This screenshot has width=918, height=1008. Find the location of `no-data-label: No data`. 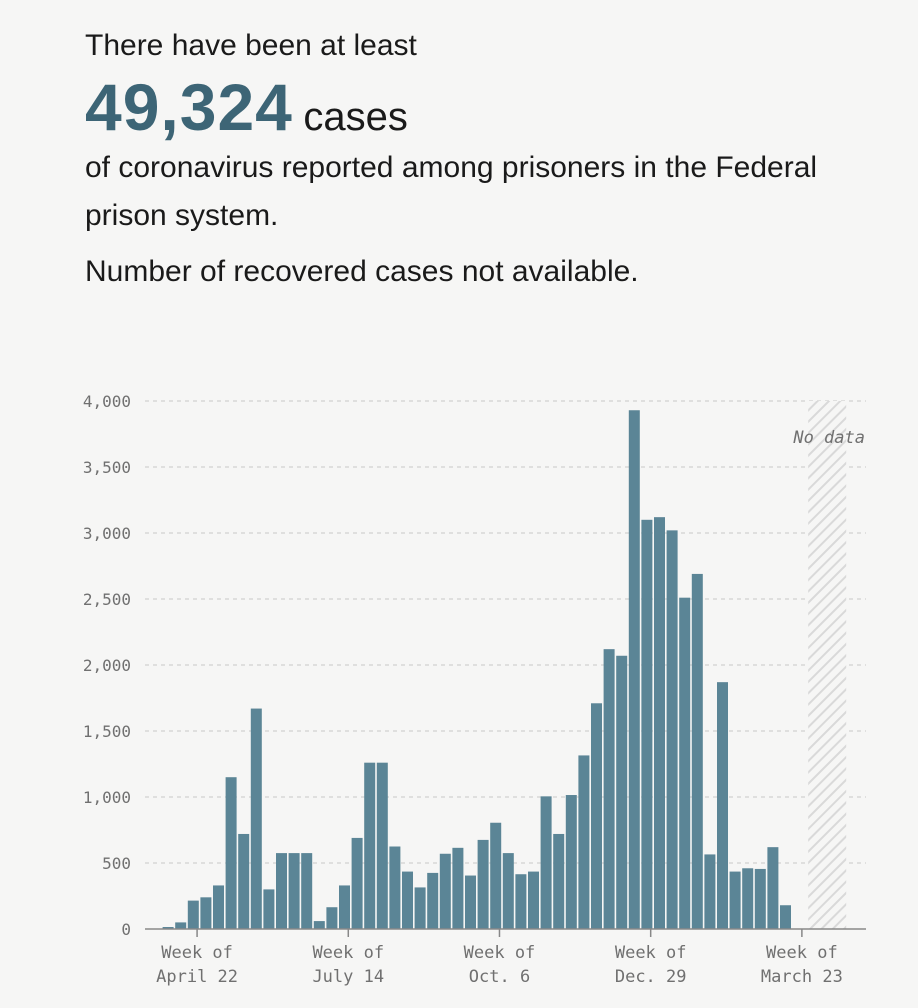

no-data-label: No data is located at coordinates (828, 438).